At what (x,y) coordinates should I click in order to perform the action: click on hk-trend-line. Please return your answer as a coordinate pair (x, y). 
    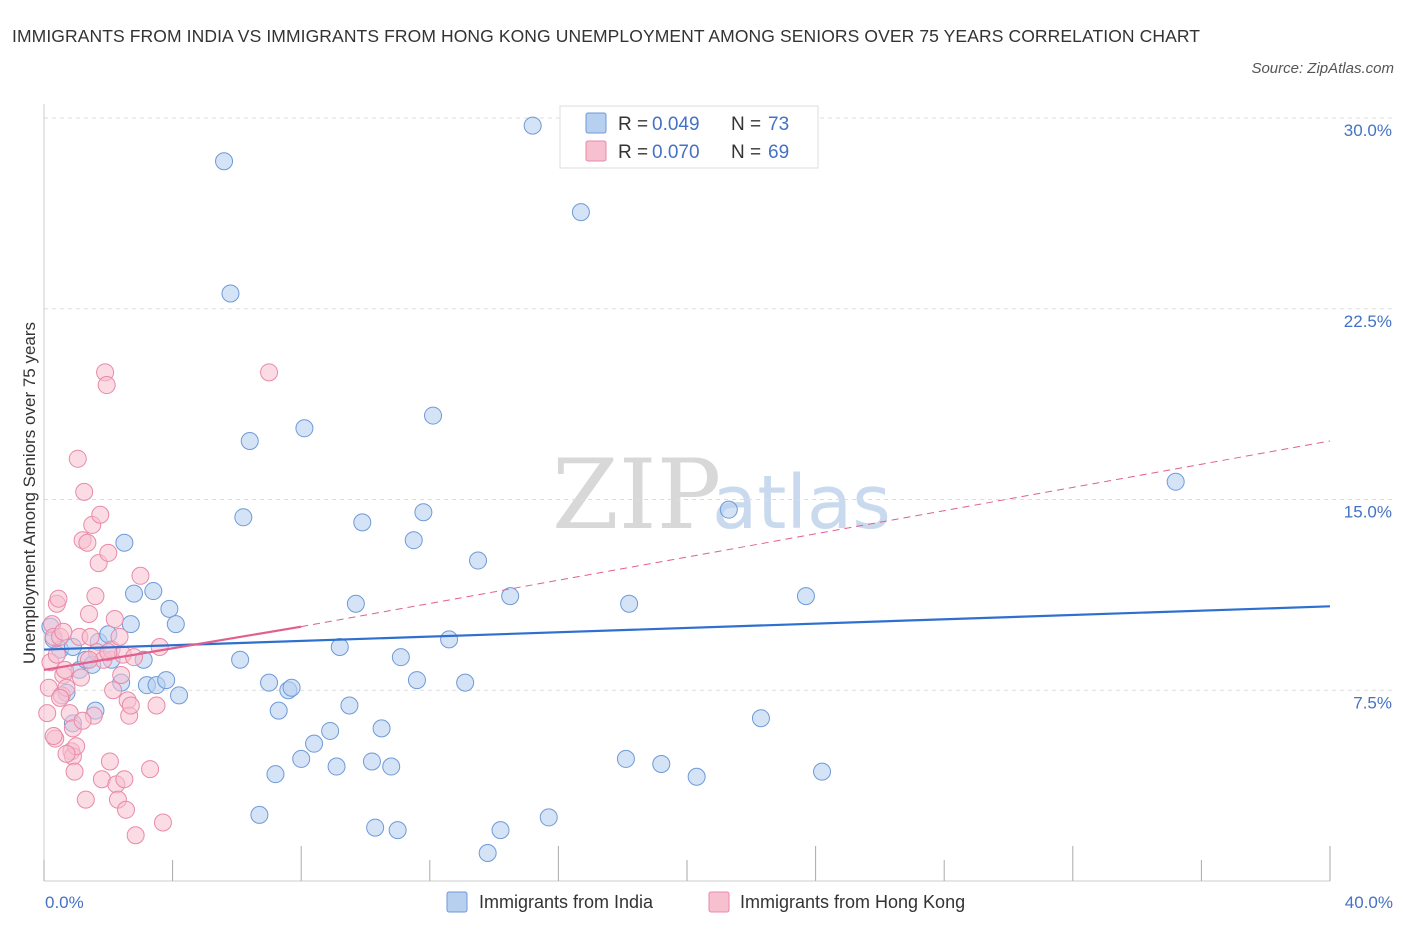
    Looking at the image, I should click on (172, 648).